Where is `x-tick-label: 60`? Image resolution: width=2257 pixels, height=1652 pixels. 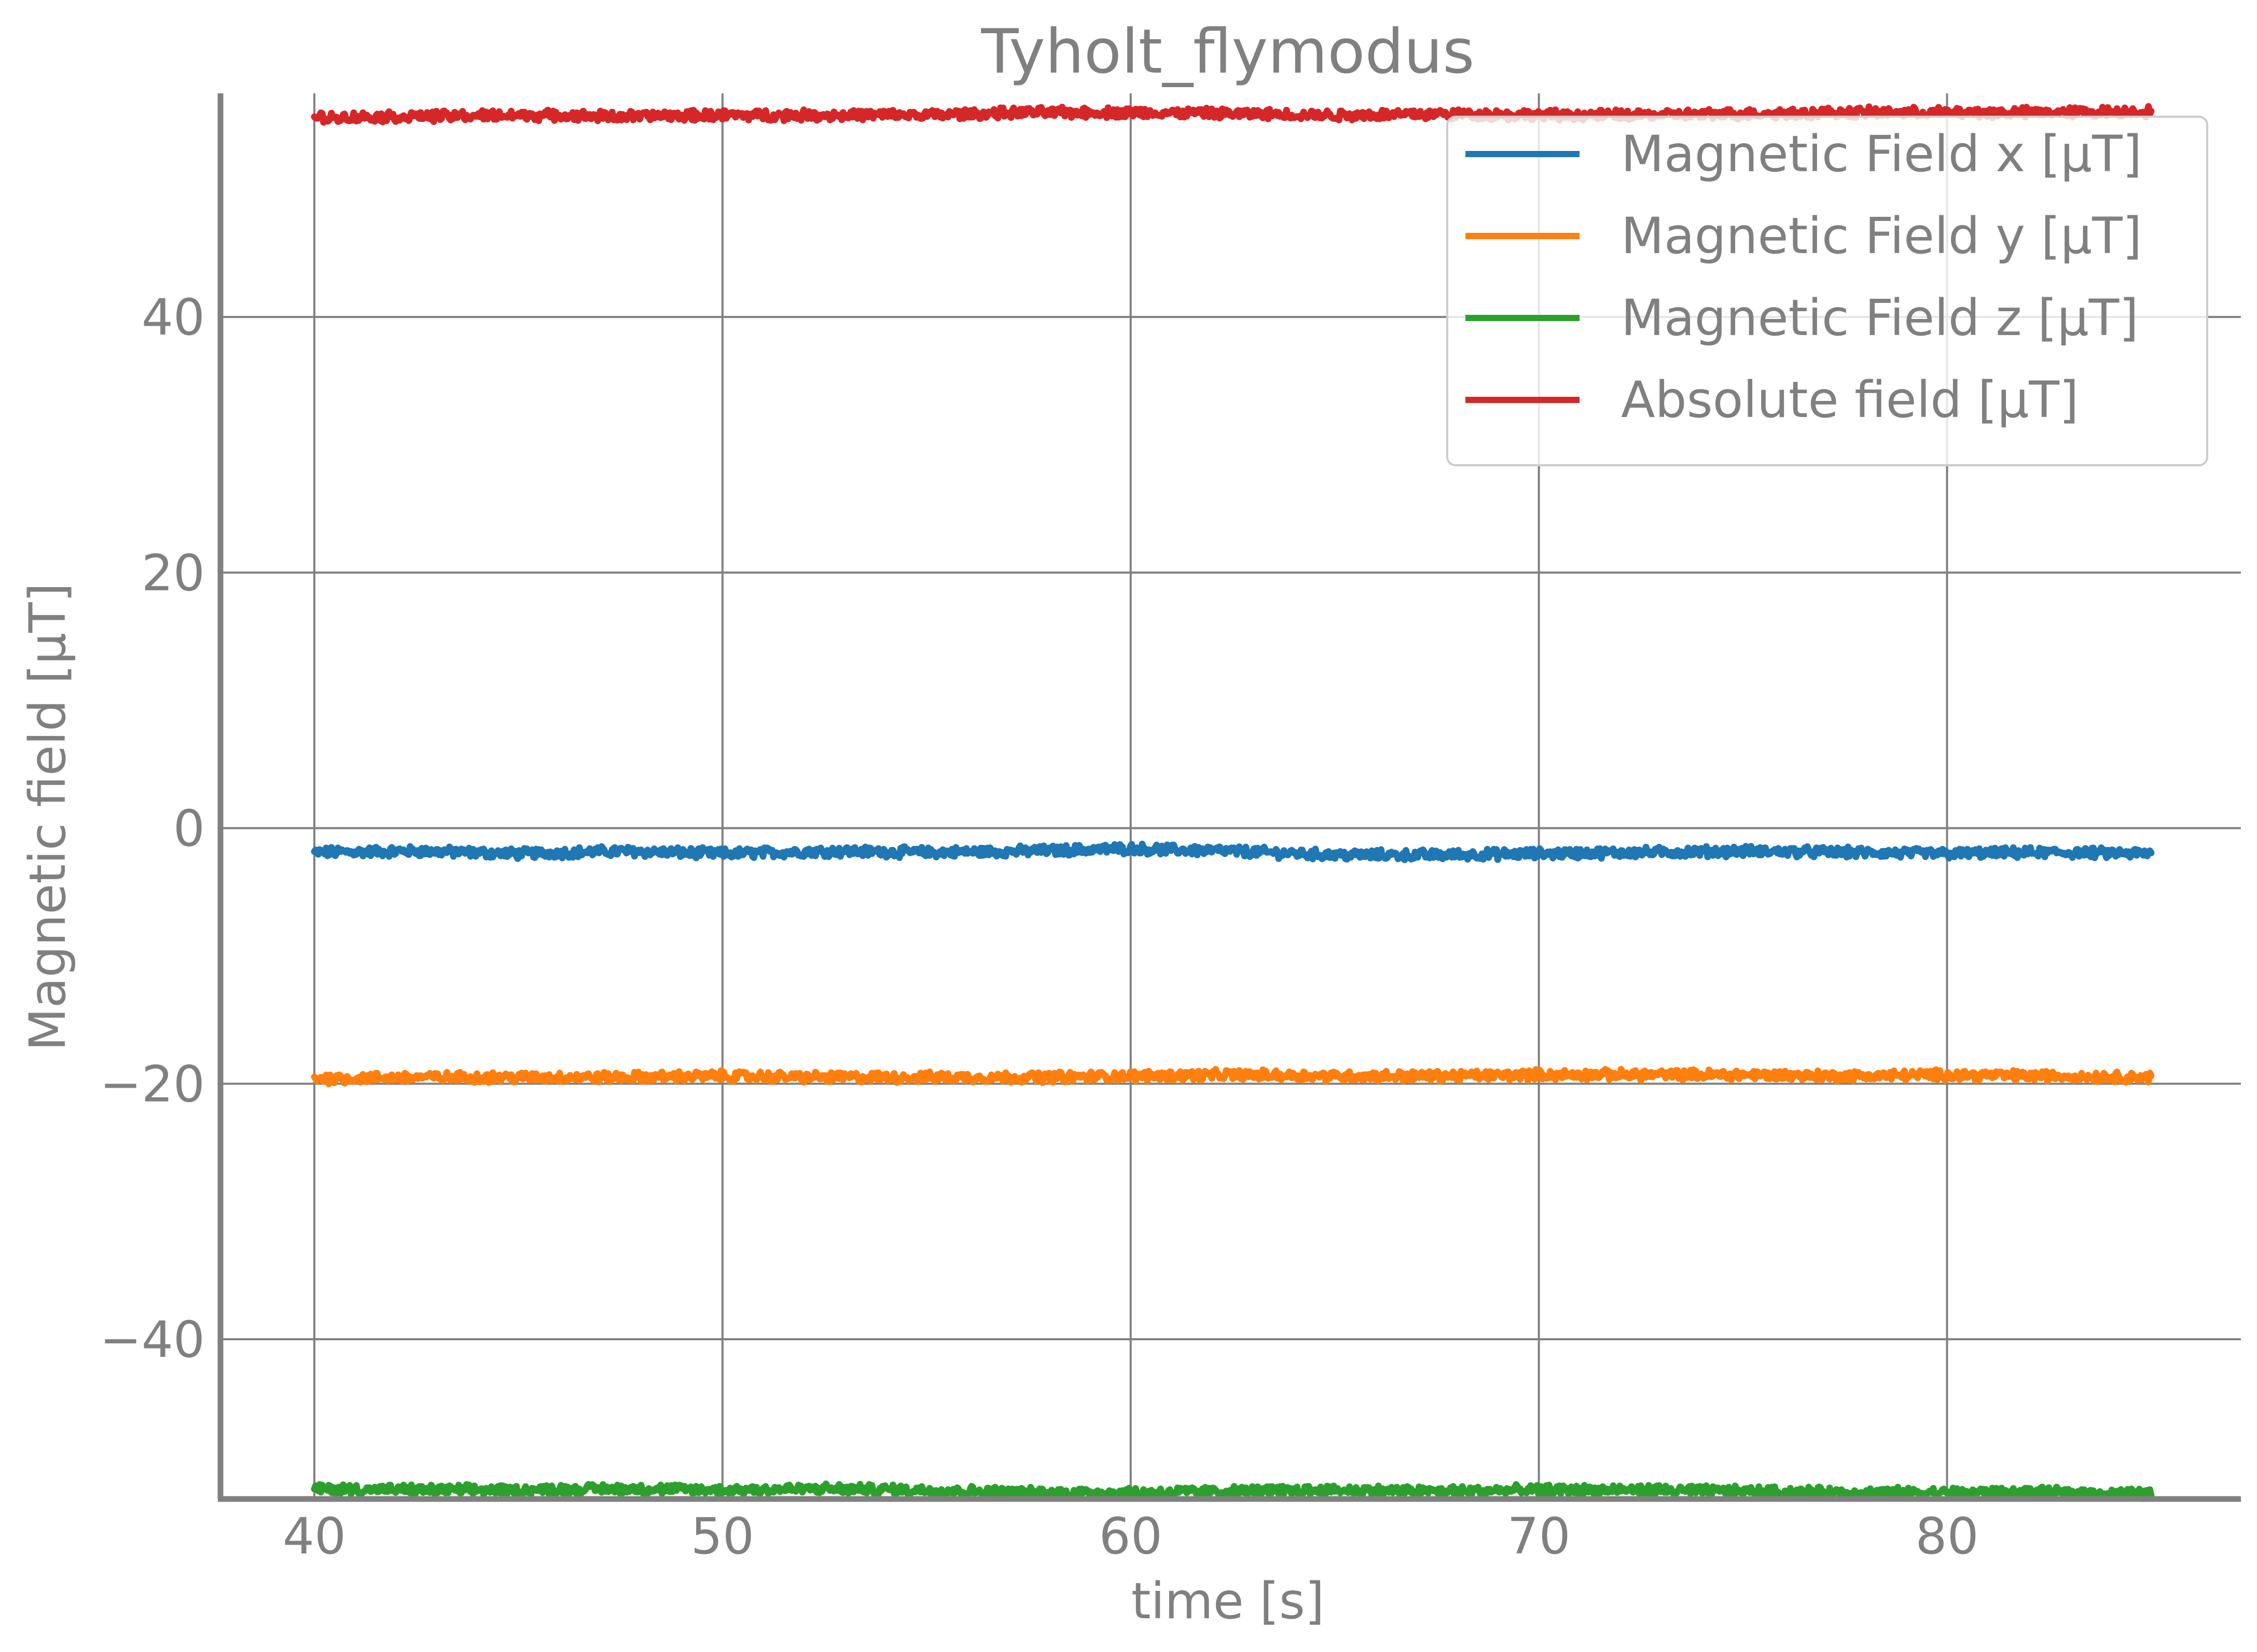 x-tick-label: 60 is located at coordinates (1131, 1536).